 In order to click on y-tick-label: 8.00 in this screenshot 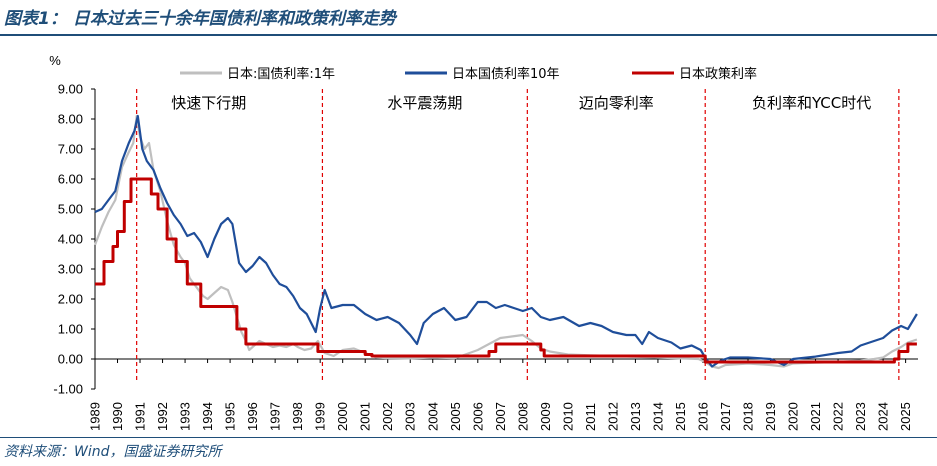, I will do `click(70, 119)`.